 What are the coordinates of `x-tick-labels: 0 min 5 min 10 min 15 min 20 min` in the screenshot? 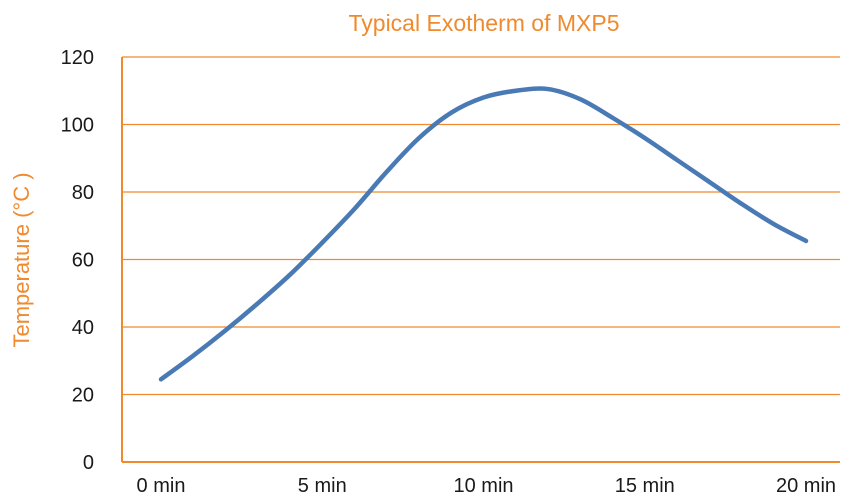 It's located at (486, 486).